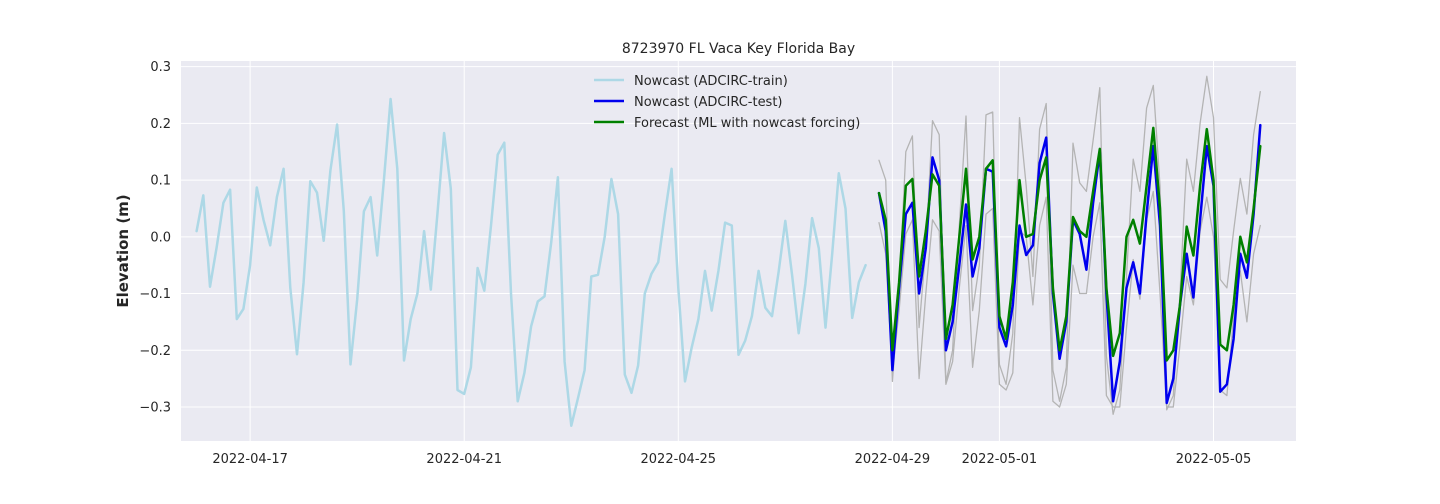 This screenshot has height=504, width=1440. I want to click on y-tick-label: 0.2, so click(160, 124).